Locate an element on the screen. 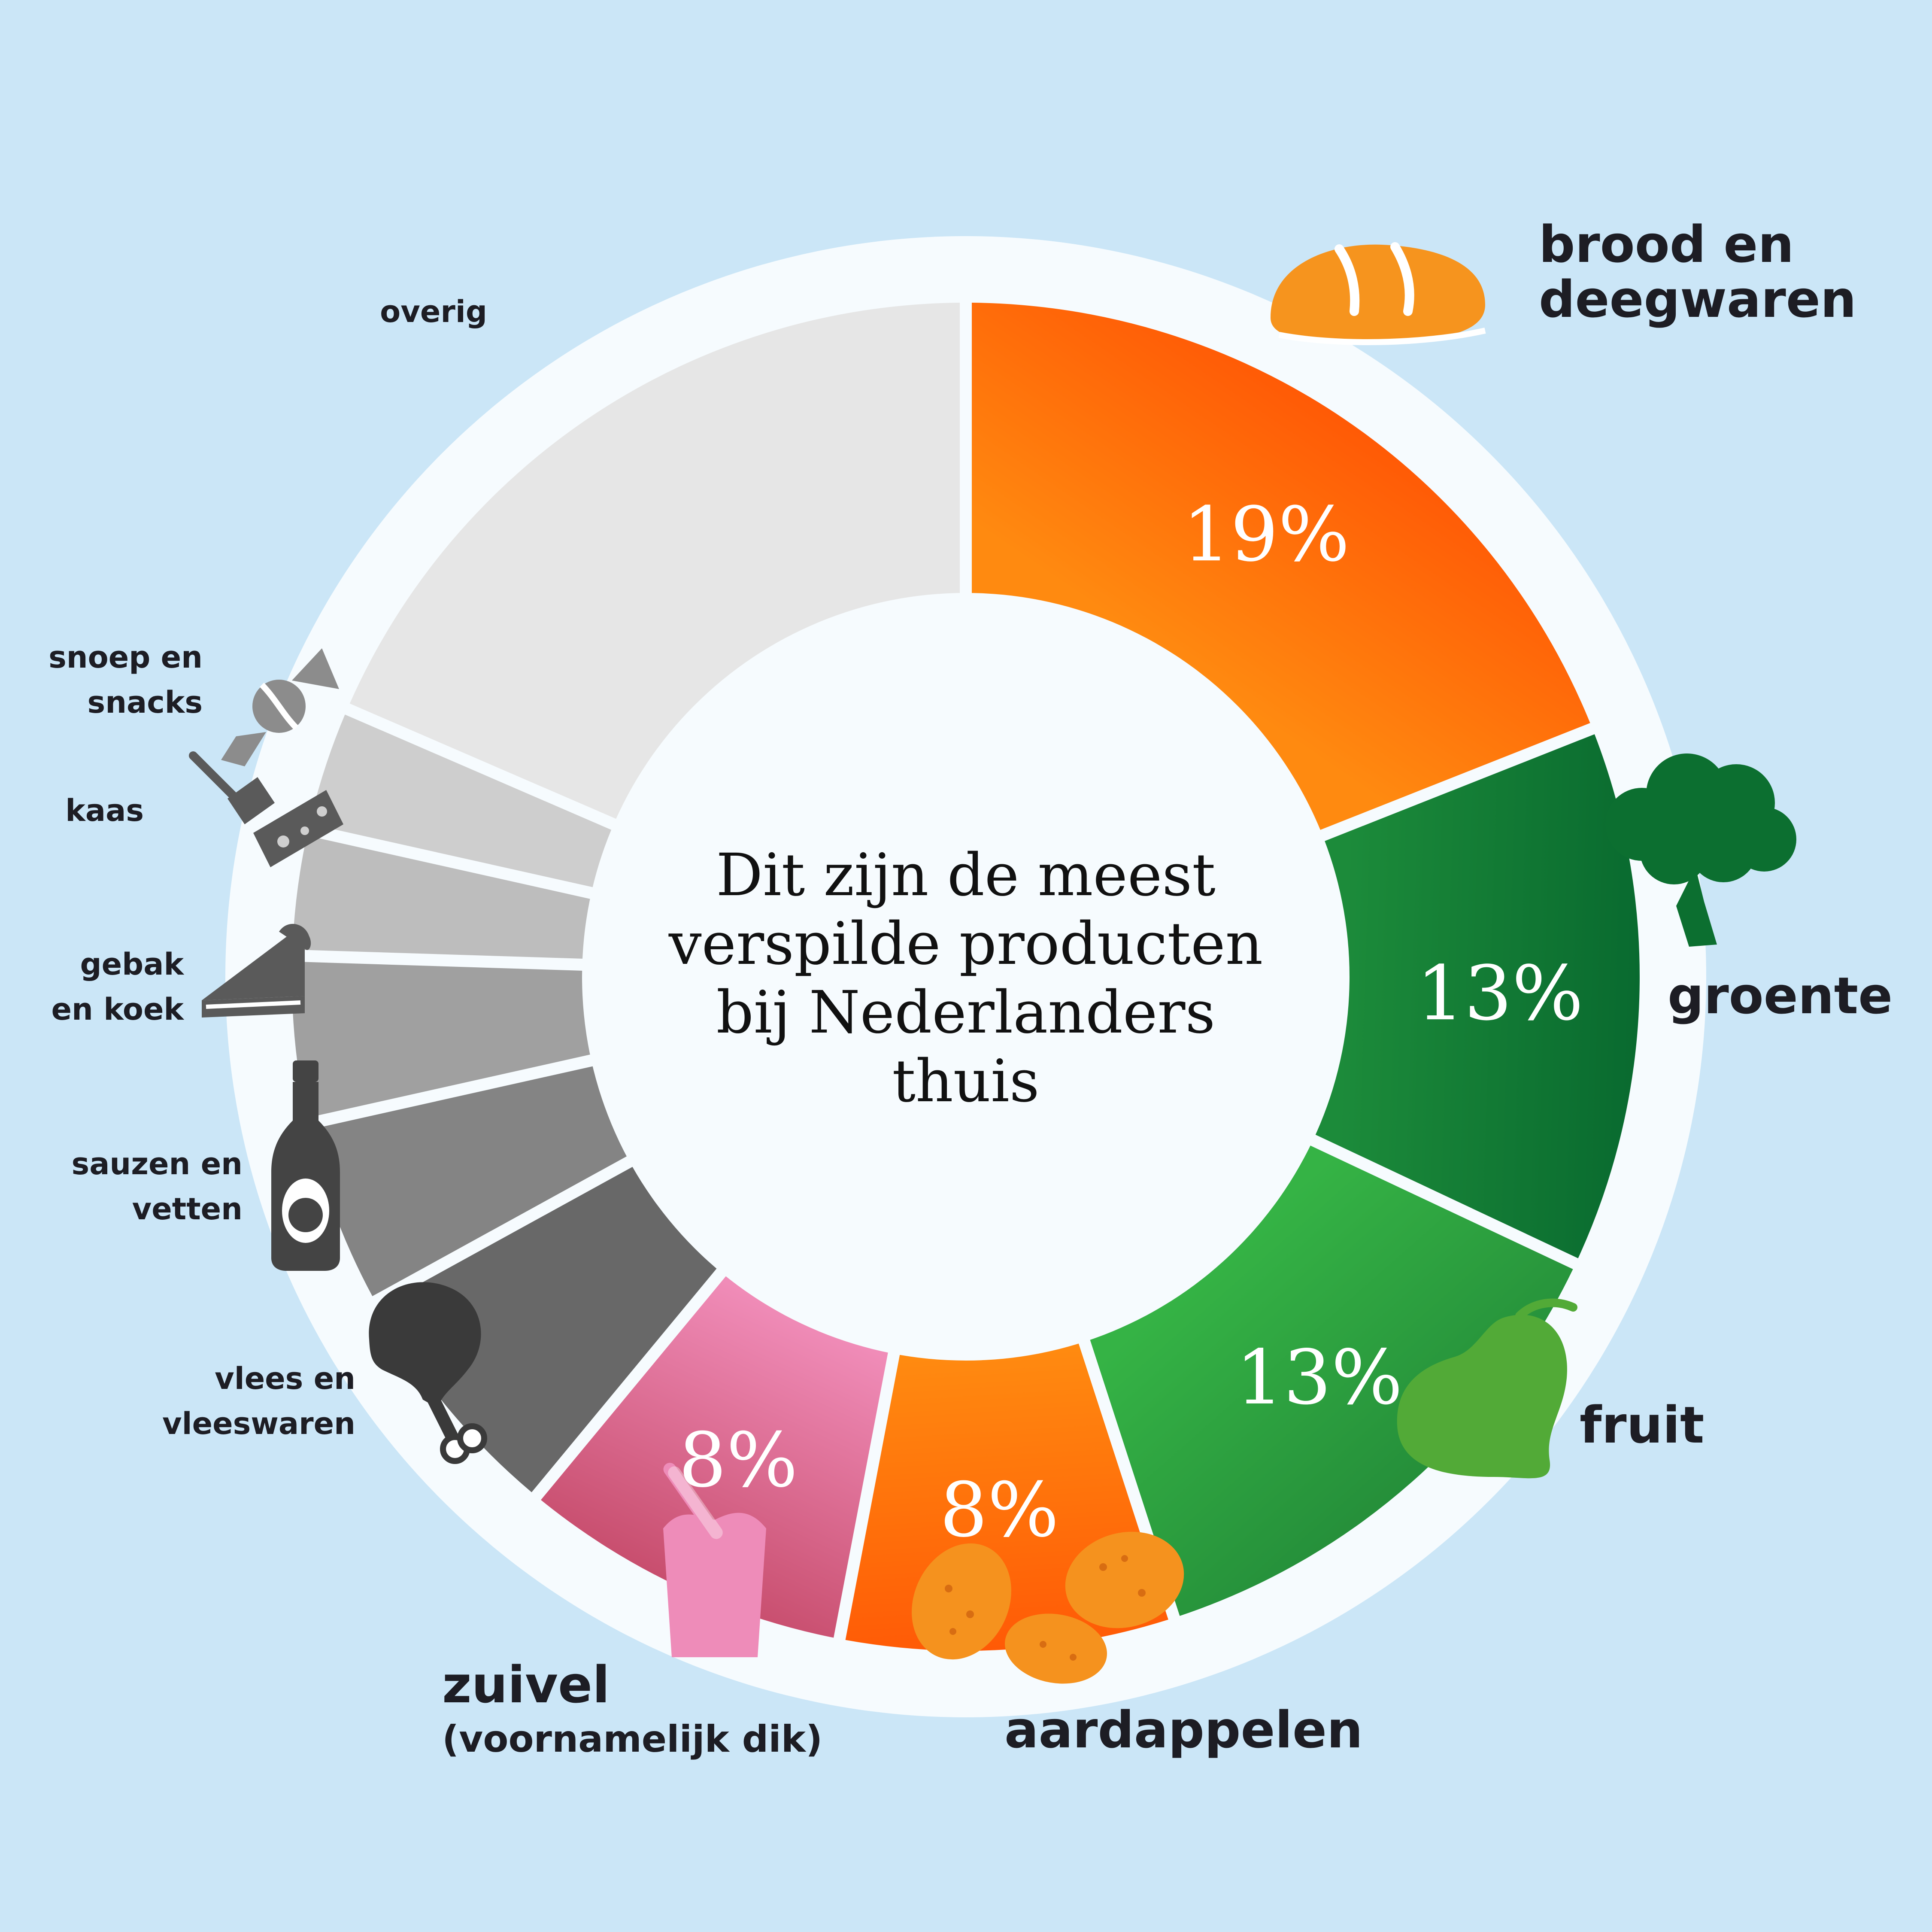 This screenshot has height=1932, width=1932. slice-zuivel is located at coordinates (715, 1455).